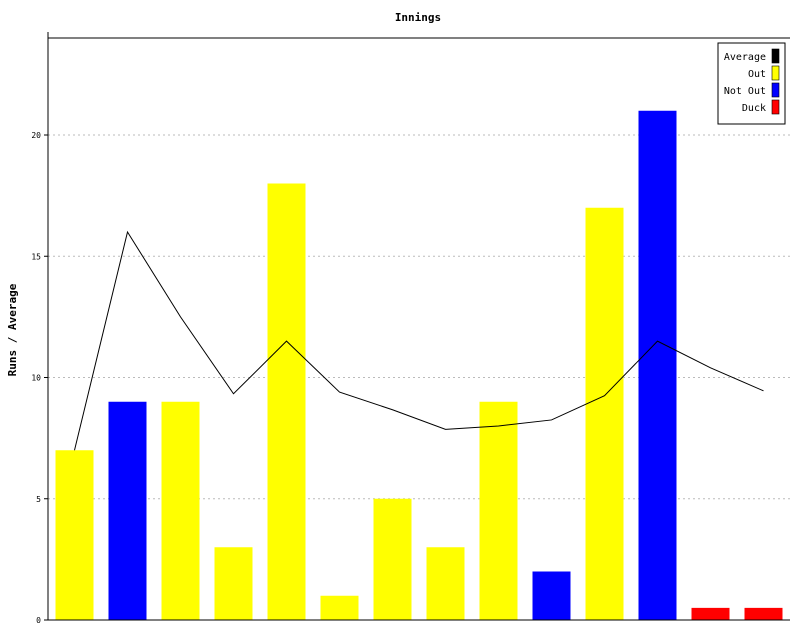 The image size is (800, 640). Describe the element at coordinates (754, 108) in the screenshot. I see `legend-label-duck: Duck` at that location.